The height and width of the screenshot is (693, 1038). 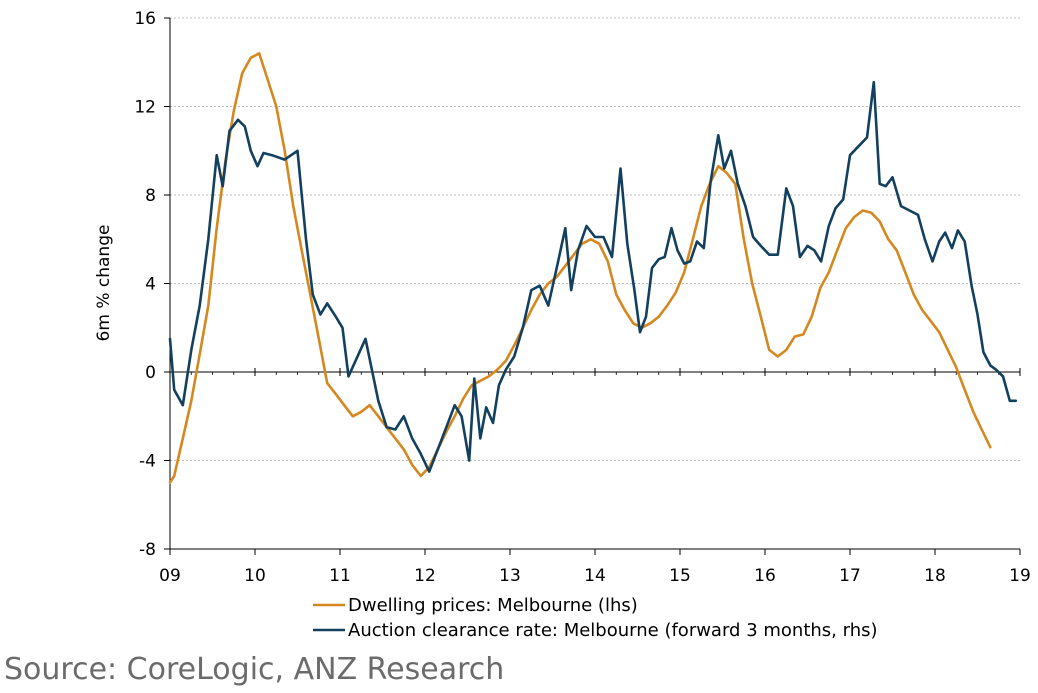 I want to click on x-tick-label: 19, so click(x=1020, y=576).